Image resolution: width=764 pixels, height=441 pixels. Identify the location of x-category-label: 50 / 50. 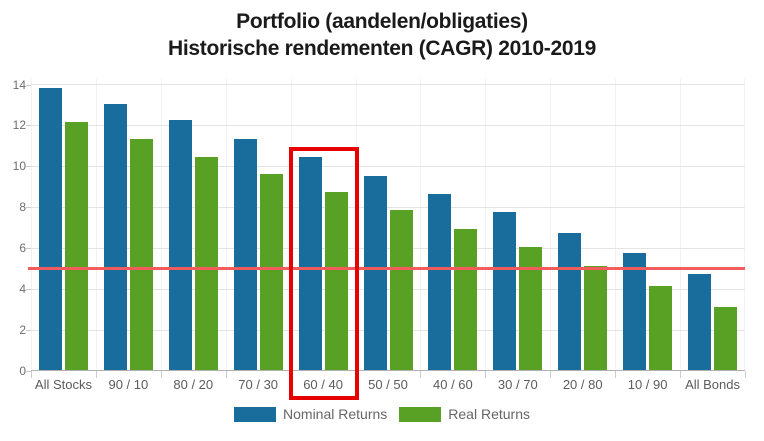
(388, 384).